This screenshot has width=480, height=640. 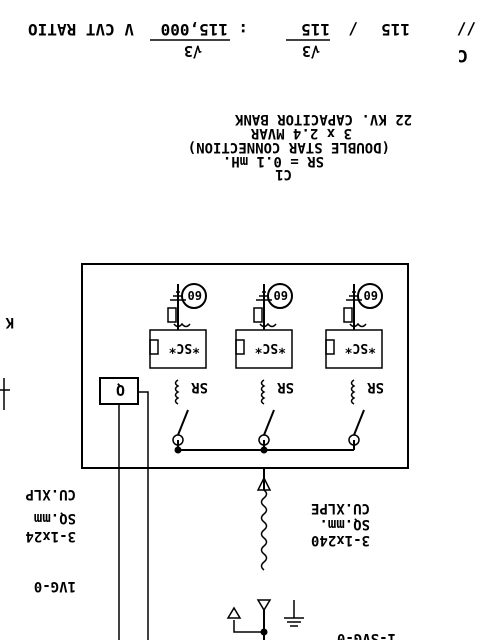 I want to click on tertiary-value: 115, so click(x=395, y=29).